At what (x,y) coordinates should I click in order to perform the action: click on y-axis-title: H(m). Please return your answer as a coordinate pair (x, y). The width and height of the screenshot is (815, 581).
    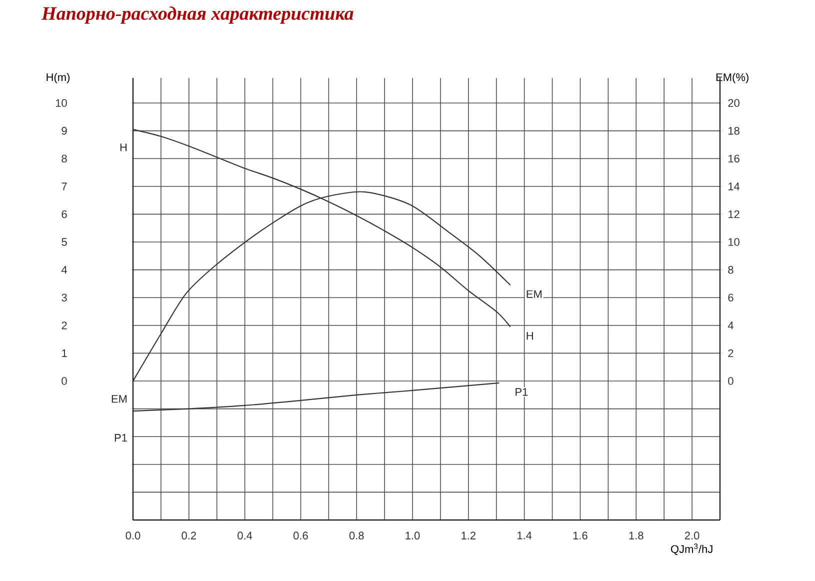
    Looking at the image, I should click on (58, 78).